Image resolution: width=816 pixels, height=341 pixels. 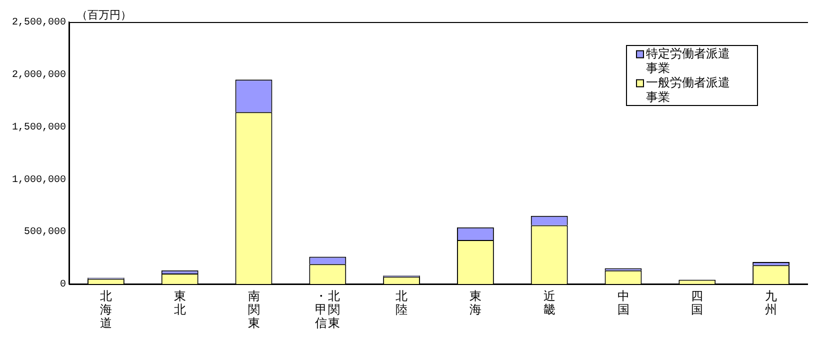 What do you see at coordinates (63, 285) in the screenshot?
I see `y-tick-label: 0` at bounding box center [63, 285].